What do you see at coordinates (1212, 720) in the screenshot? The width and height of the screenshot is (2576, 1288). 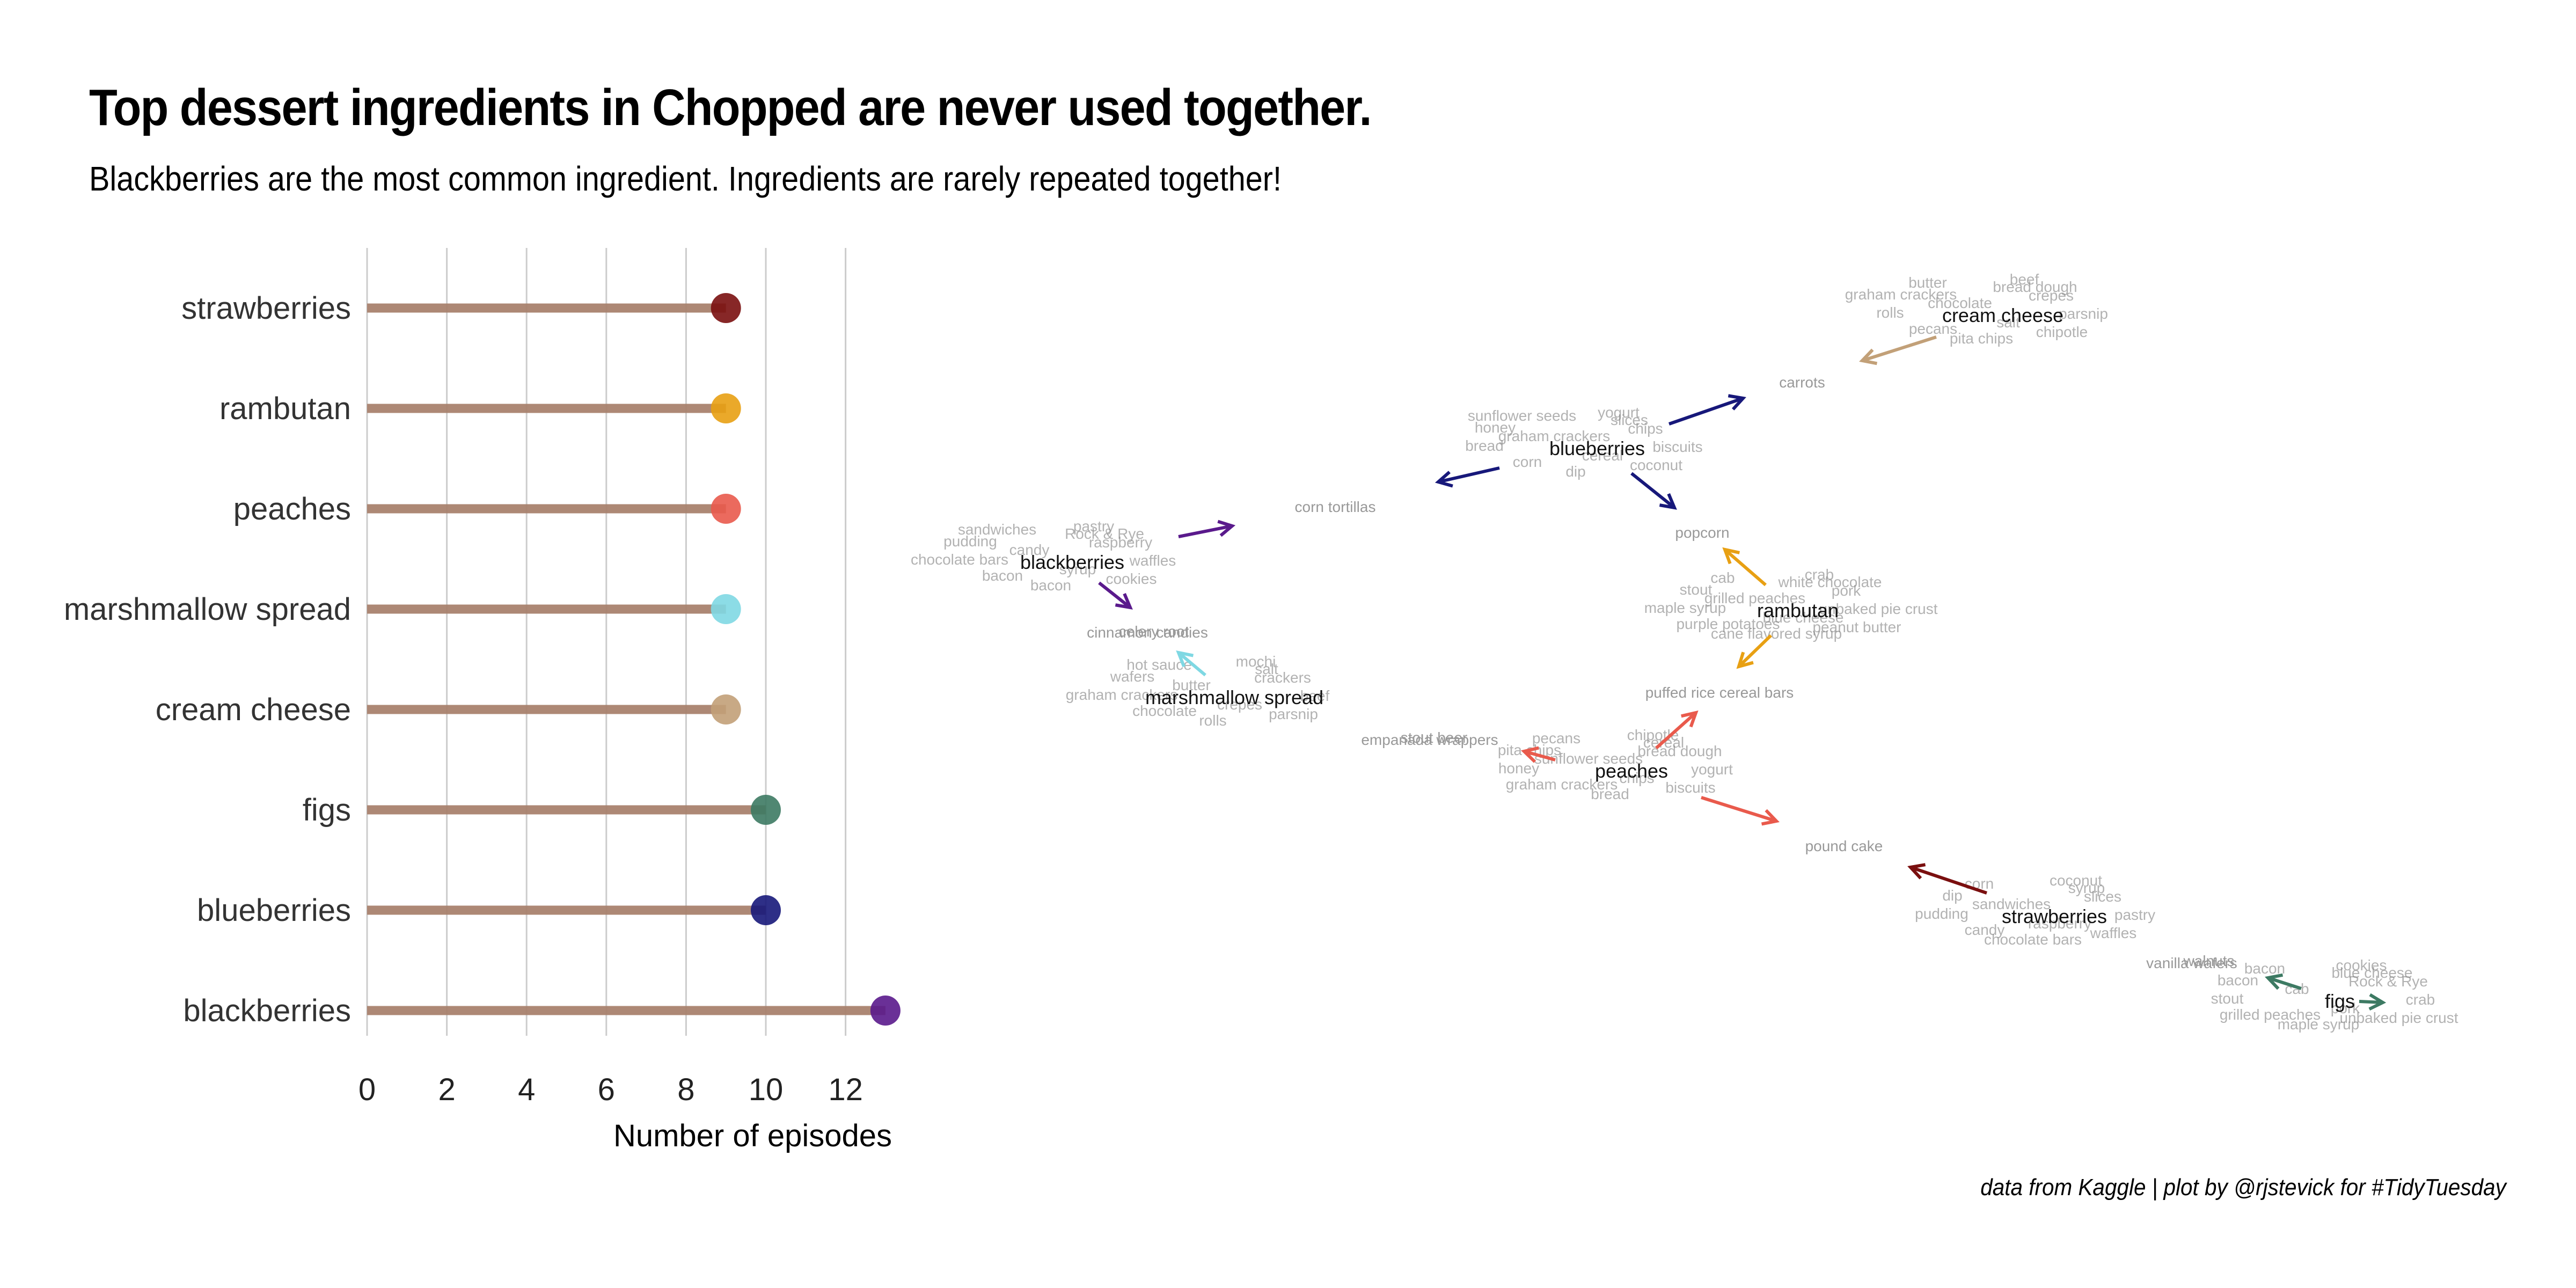 I see `leaf-label: rolls` at bounding box center [1212, 720].